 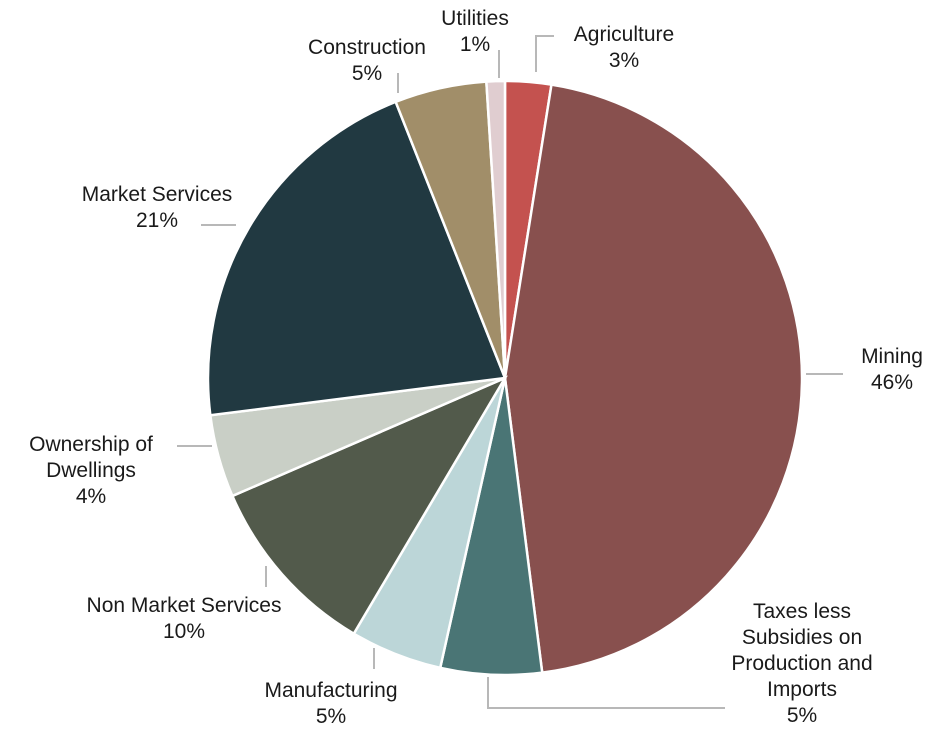 What do you see at coordinates (496, 229) in the screenshot?
I see `pie-slice-utilities` at bounding box center [496, 229].